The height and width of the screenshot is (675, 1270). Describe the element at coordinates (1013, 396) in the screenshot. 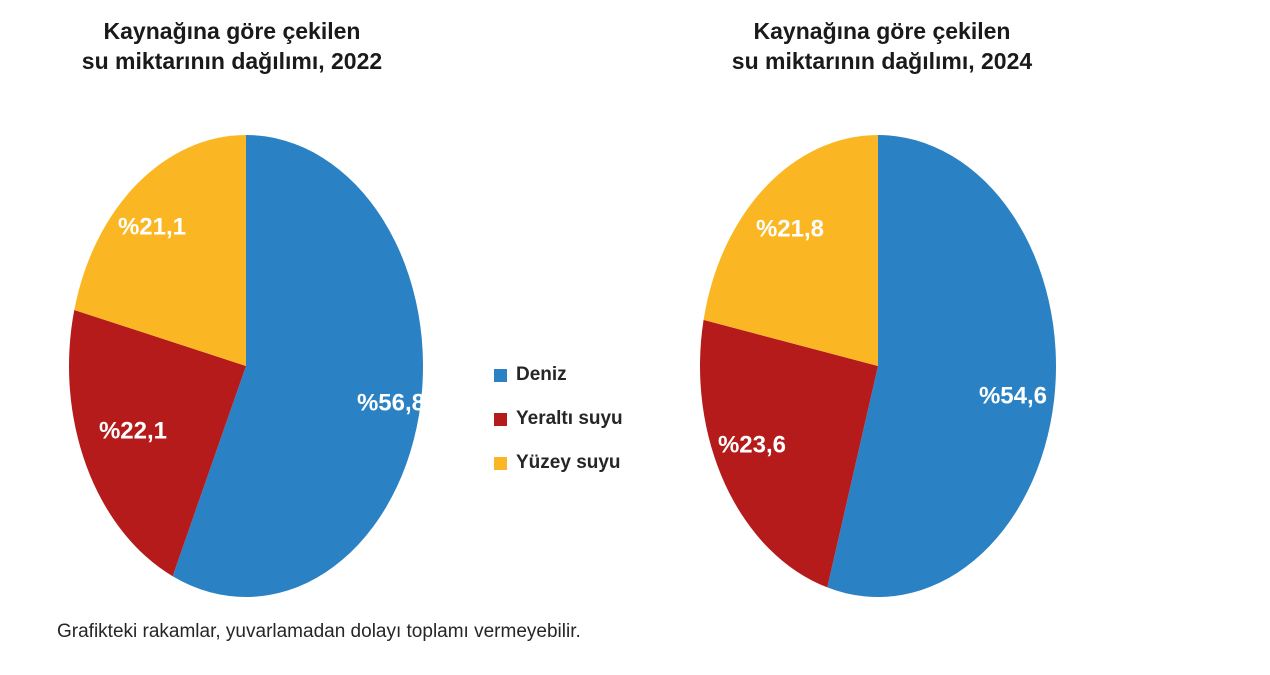

I see `pie-value-label-deniz: %54,6` at that location.